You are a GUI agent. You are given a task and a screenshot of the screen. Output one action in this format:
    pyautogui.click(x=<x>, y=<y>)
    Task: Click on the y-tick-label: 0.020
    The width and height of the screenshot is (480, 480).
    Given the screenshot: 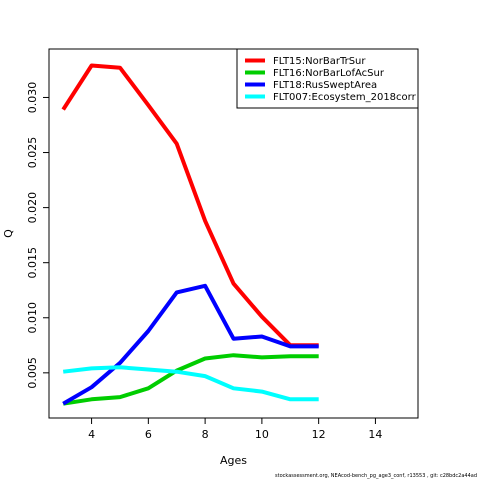 What is the action you would take?
    pyautogui.click(x=32, y=208)
    